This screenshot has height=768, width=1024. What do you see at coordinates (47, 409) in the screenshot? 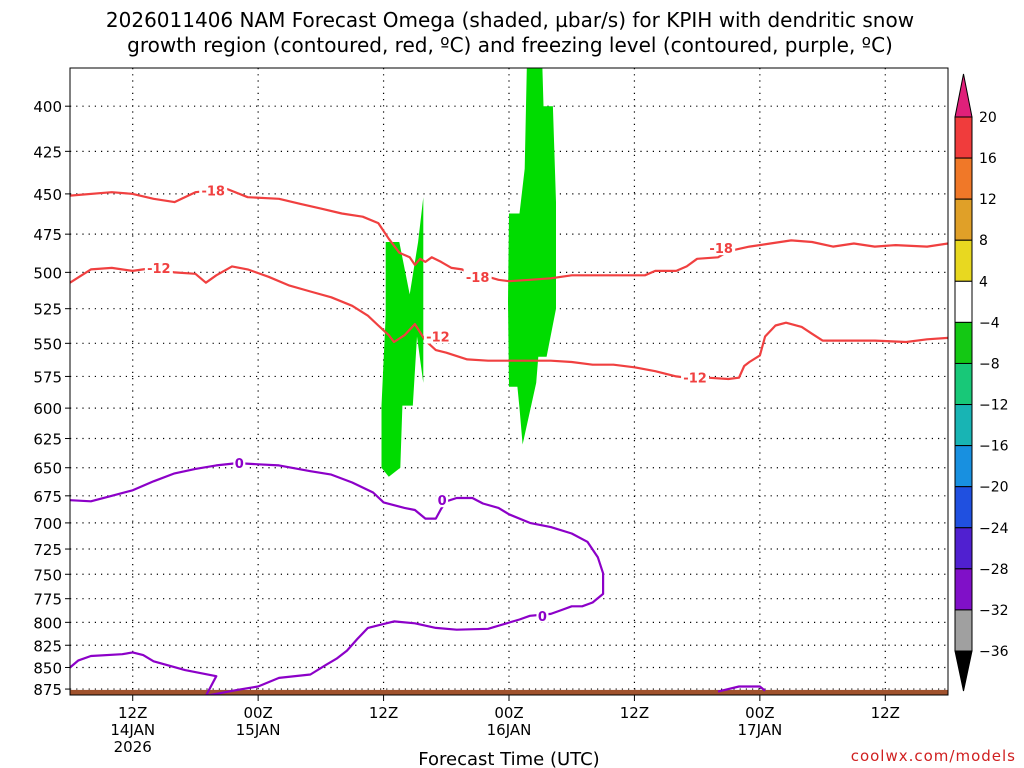
I see `y-tick-label: 600` at bounding box center [47, 409].